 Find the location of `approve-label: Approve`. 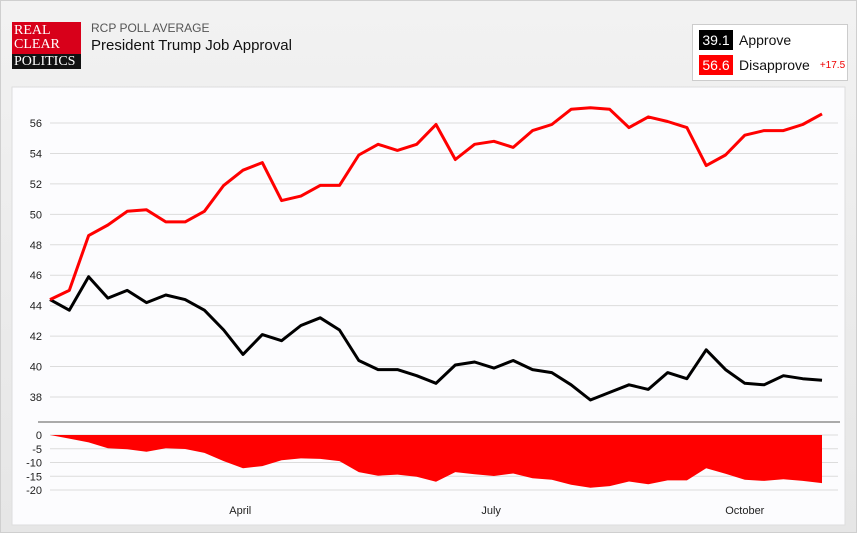

approve-label: Approve is located at coordinates (765, 40).